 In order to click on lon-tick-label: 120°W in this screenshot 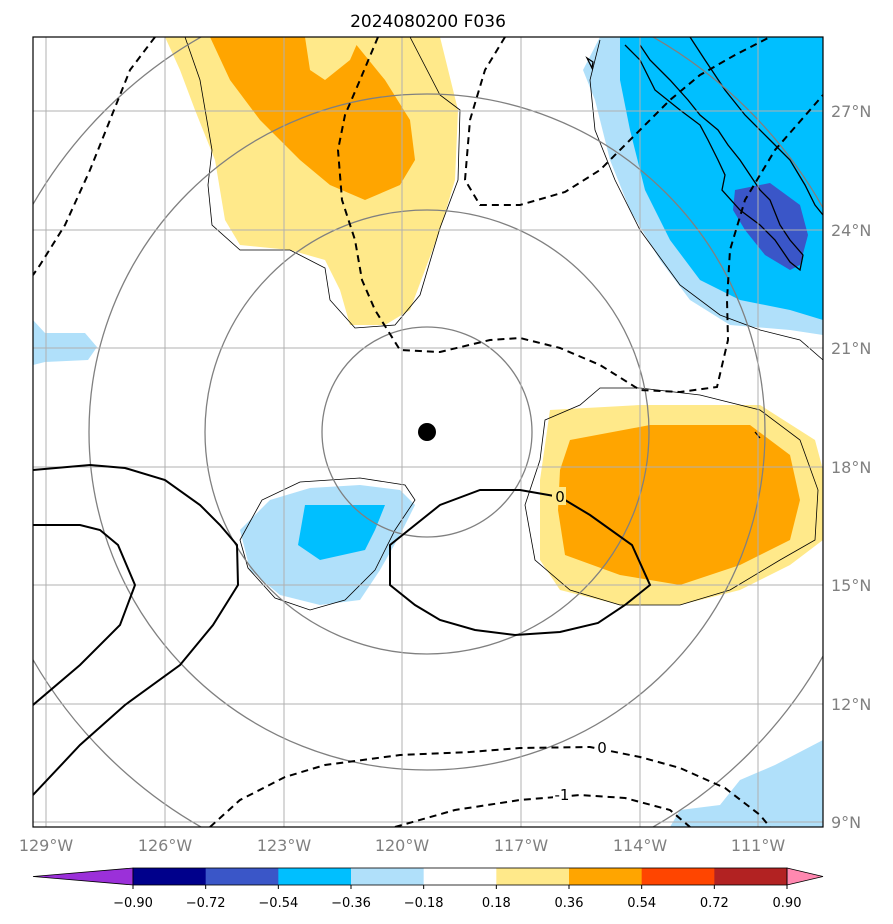, I will do `click(402, 845)`.